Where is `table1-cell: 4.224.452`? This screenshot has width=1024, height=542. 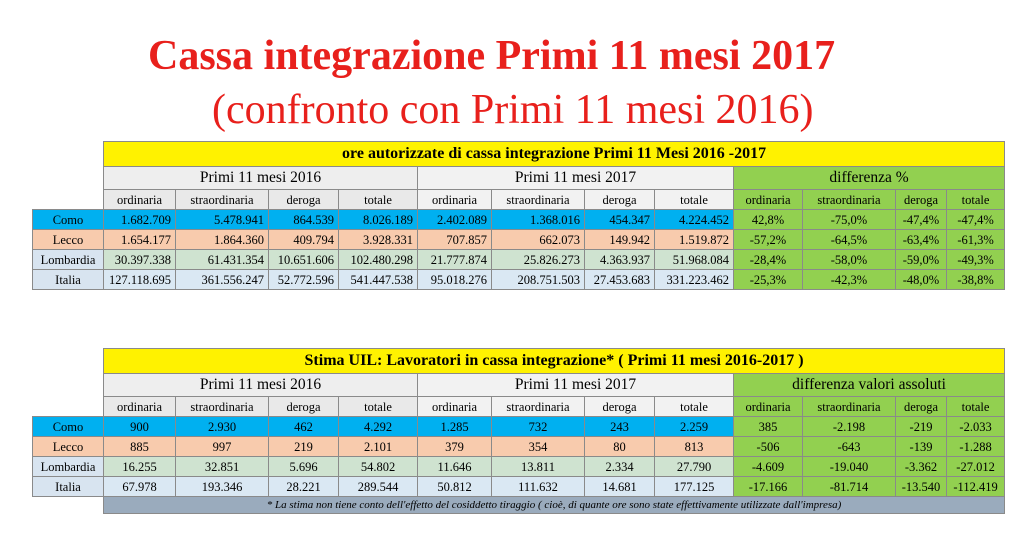 table1-cell: 4.224.452 is located at coordinates (694, 219).